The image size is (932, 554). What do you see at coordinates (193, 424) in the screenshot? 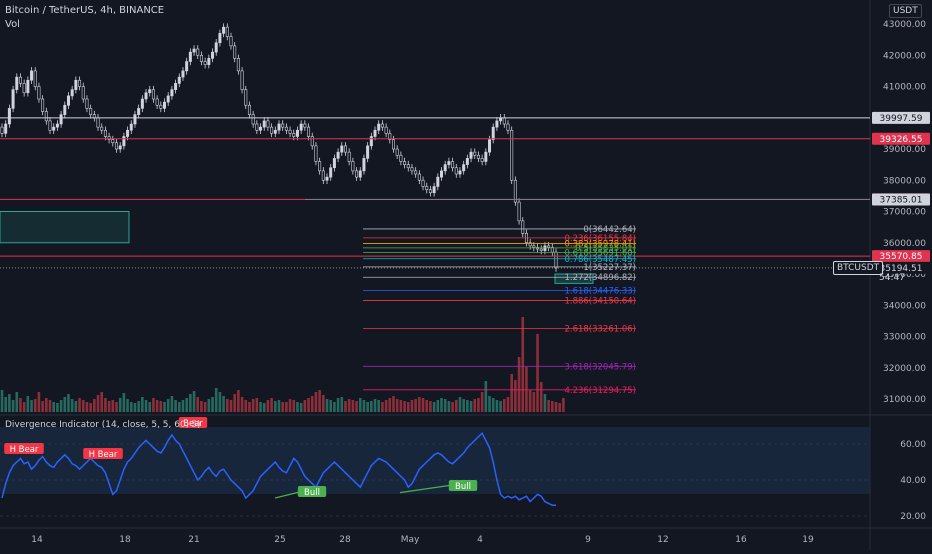
I see `divergence-label: Bear` at bounding box center [193, 424].